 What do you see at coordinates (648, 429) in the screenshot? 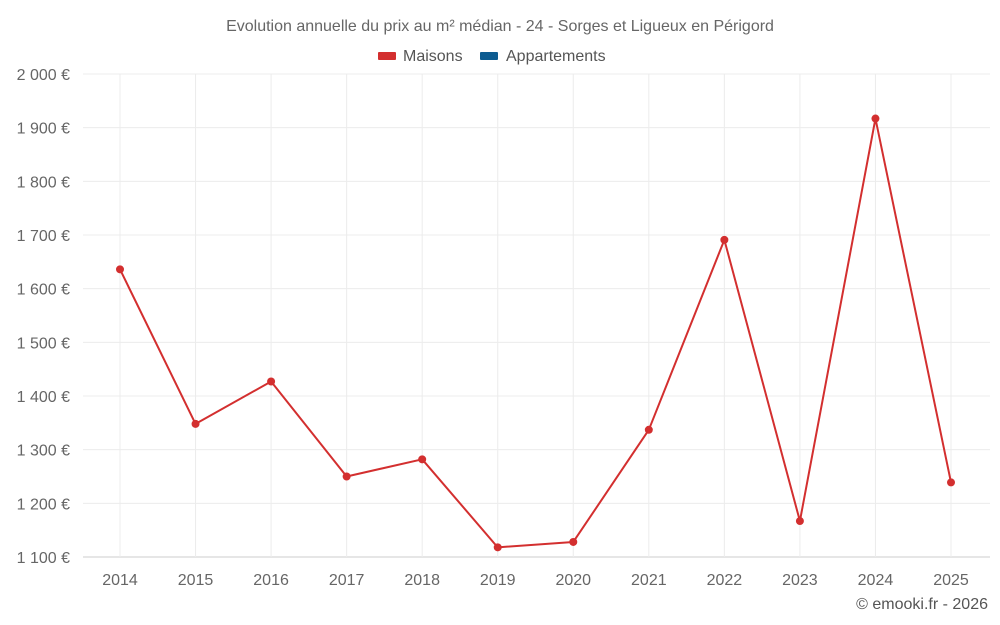
I see `data-point-maisons-2021` at bounding box center [648, 429].